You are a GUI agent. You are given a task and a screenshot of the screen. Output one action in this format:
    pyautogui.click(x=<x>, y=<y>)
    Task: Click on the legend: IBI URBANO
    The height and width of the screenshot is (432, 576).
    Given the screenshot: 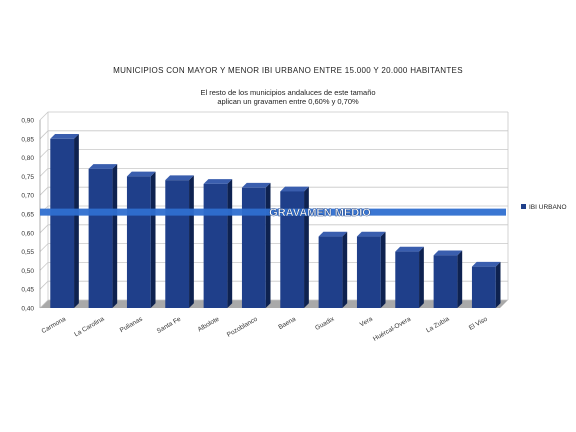 What is the action you would take?
    pyautogui.click(x=544, y=207)
    